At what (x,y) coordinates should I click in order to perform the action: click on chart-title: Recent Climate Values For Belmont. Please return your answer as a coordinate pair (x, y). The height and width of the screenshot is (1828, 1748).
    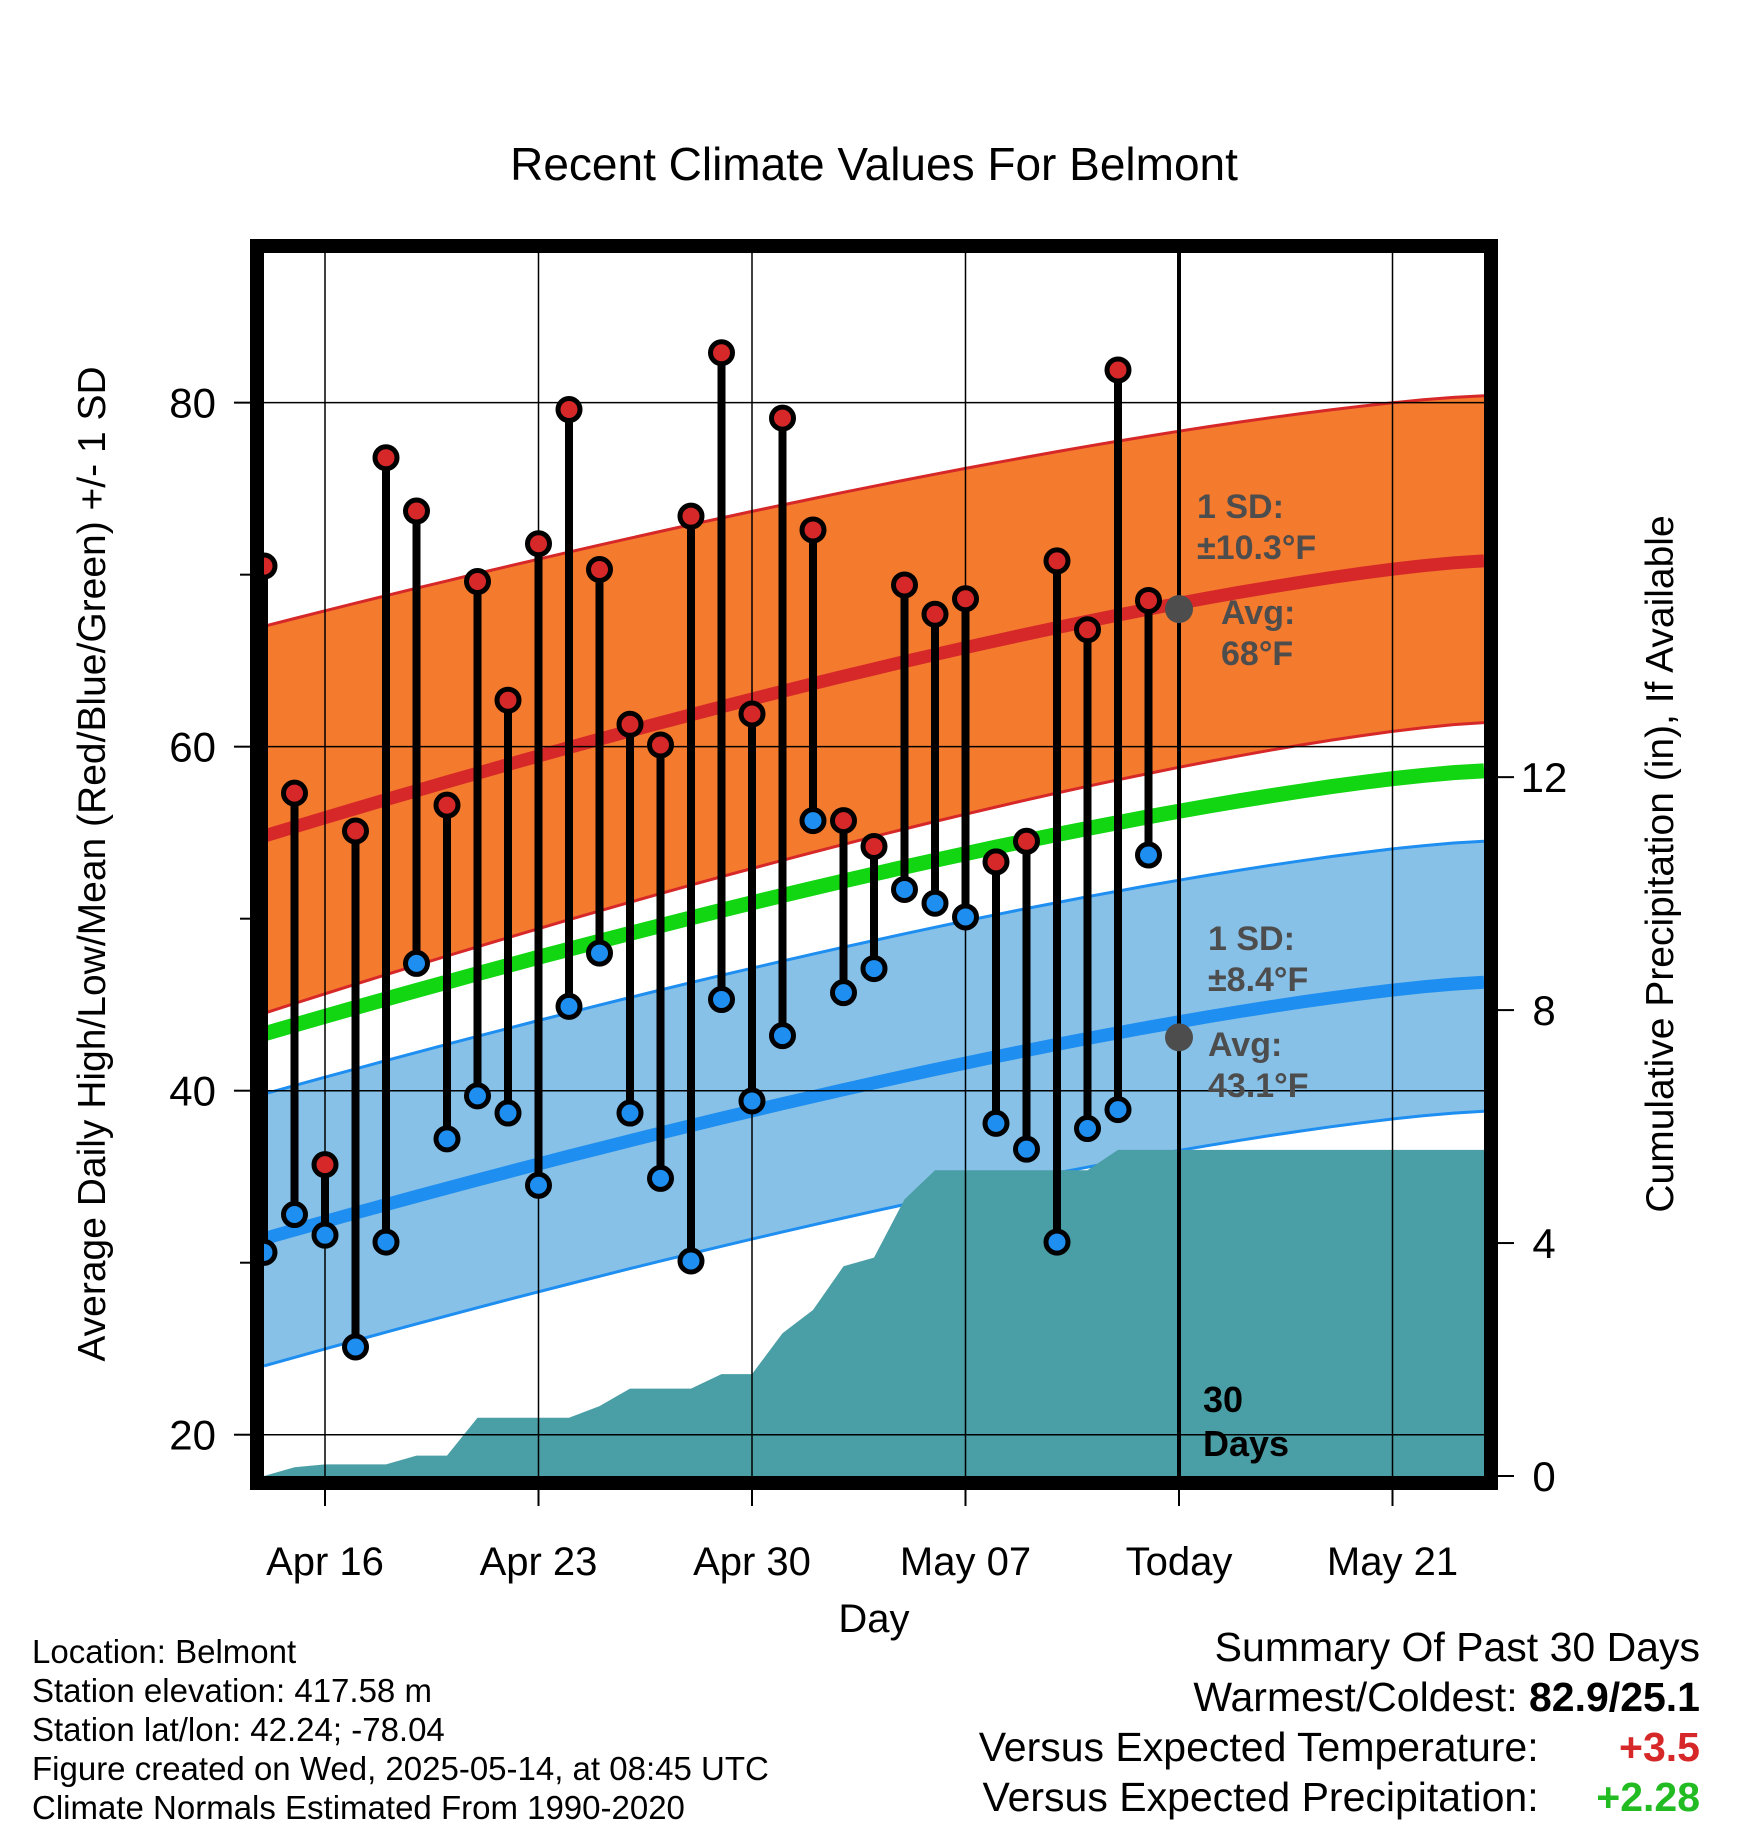
    Looking at the image, I should click on (874, 164).